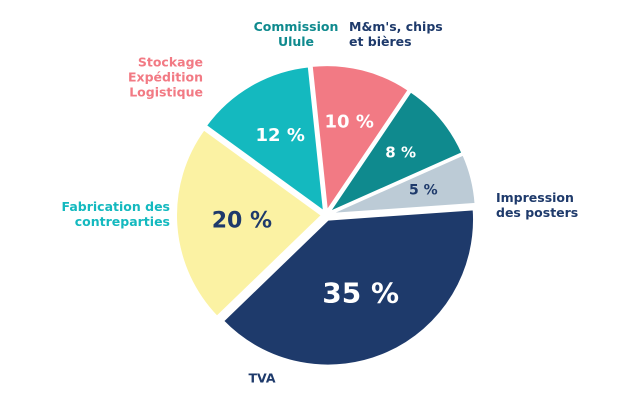 The image size is (640, 405). Describe the element at coordinates (537, 212) in the screenshot. I see `category-label-line: des posters` at that location.